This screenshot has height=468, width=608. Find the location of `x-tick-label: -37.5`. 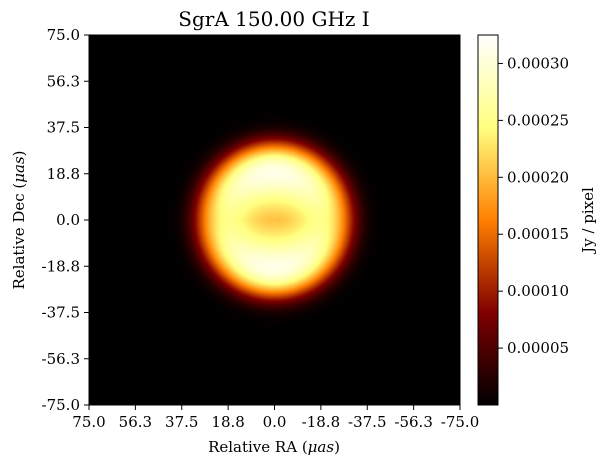

x-tick-label: -37.5 is located at coordinates (367, 422).